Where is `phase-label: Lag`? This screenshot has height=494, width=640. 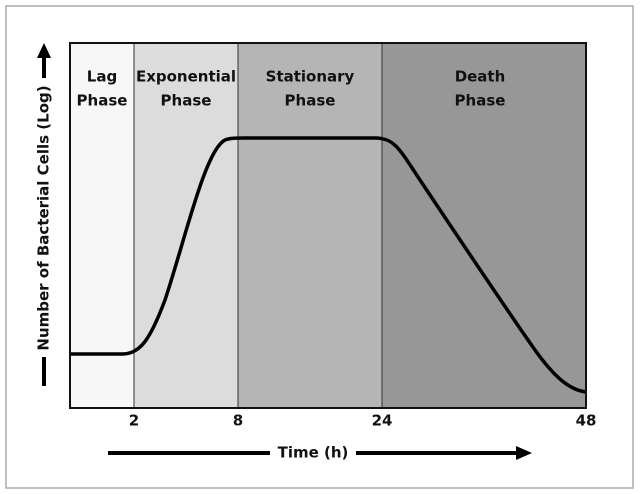 phase-label: Lag is located at coordinates (102, 77).